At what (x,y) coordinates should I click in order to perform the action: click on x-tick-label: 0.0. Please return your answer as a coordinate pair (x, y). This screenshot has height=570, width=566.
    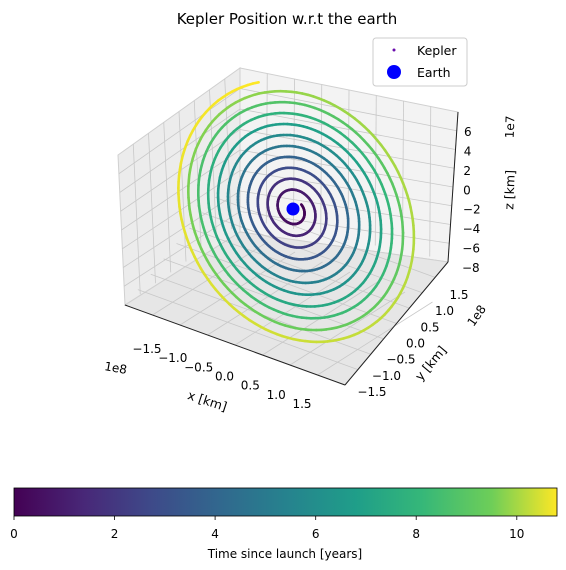
    Looking at the image, I should click on (224, 377).